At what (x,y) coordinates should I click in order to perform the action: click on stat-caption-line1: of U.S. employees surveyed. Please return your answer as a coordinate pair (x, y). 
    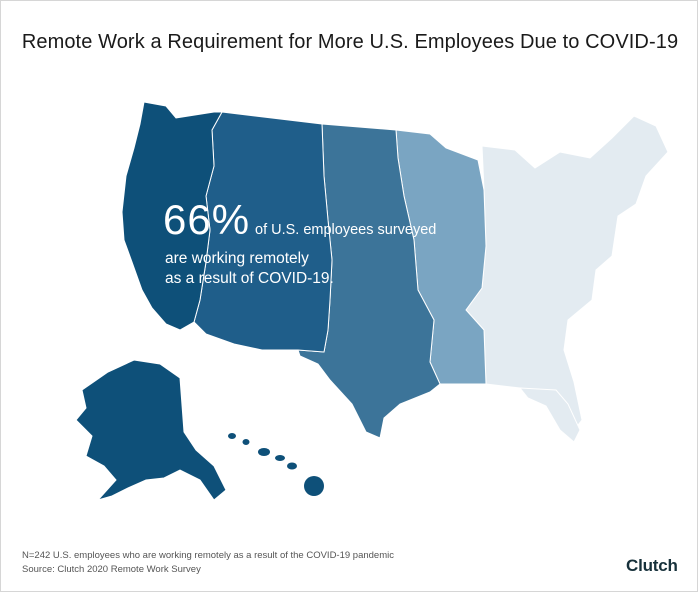
    Looking at the image, I should click on (346, 230).